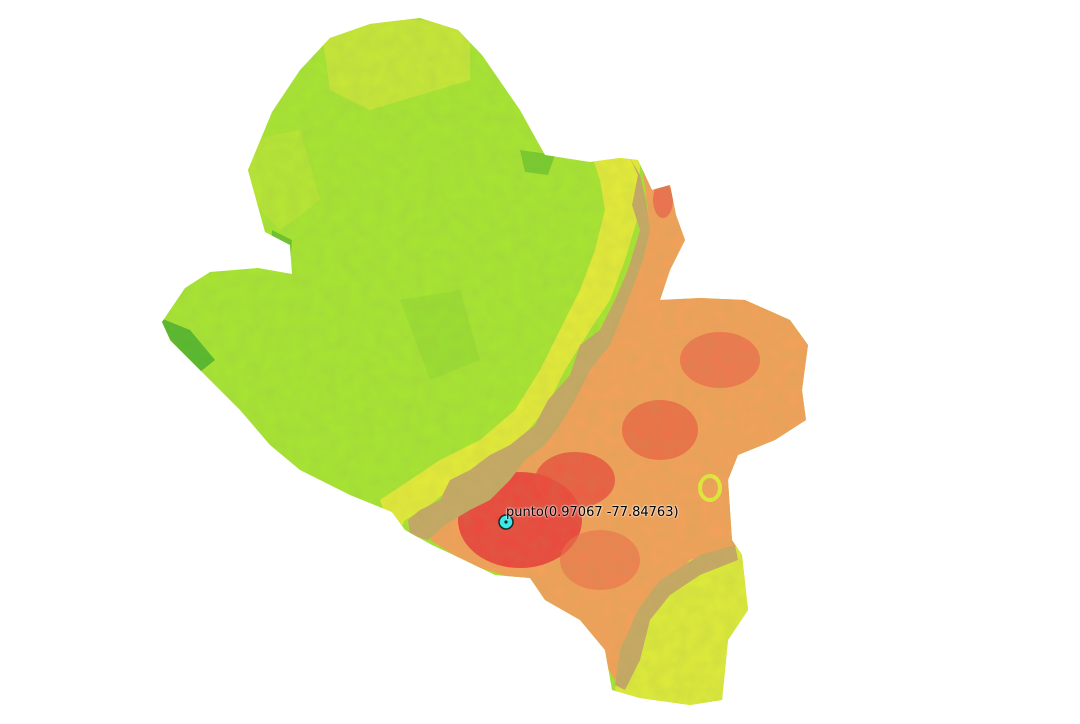  Describe the element at coordinates (592, 512) in the screenshot. I see `point-label: punto(0.97067 -77.84763)` at that location.